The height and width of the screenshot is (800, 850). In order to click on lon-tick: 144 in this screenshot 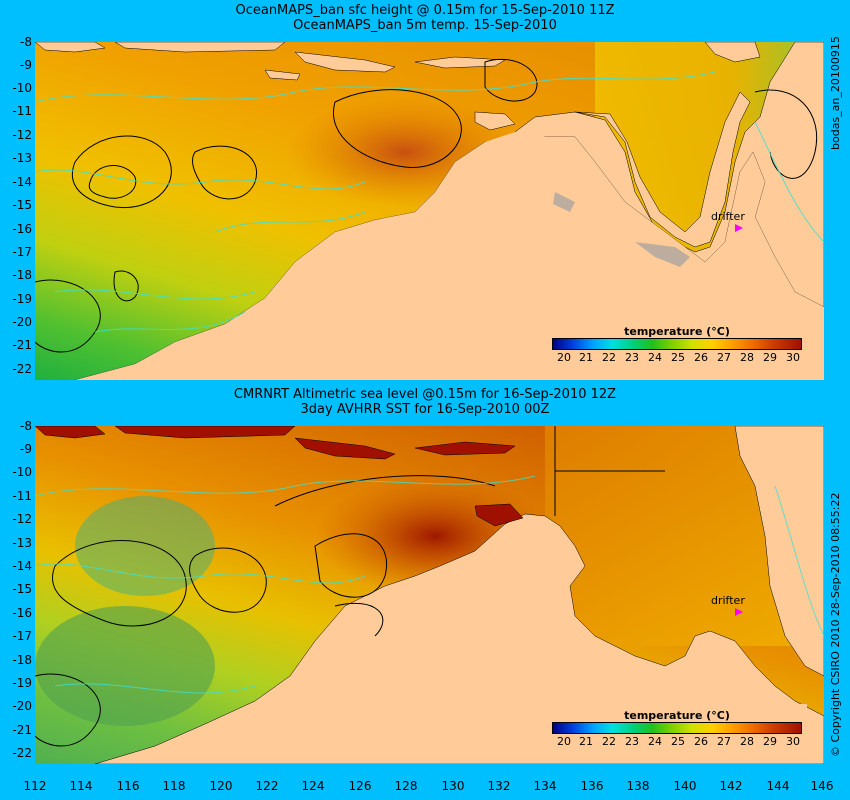, I will do `click(778, 786)`.